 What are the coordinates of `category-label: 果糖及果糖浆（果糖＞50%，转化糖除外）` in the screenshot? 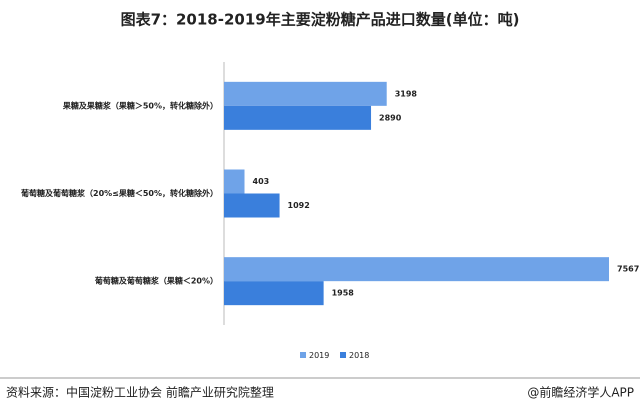 It's located at (140, 105).